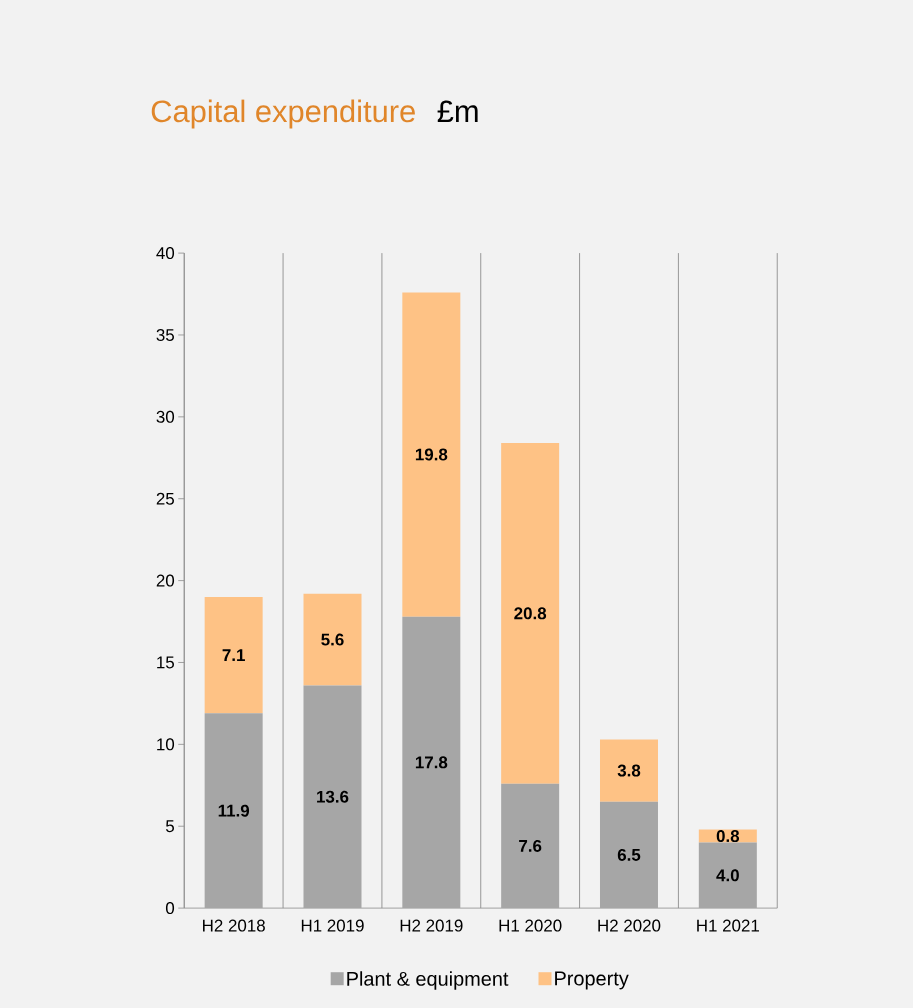 The height and width of the screenshot is (1008, 913). I want to click on data-label: 6.5, so click(629, 854).